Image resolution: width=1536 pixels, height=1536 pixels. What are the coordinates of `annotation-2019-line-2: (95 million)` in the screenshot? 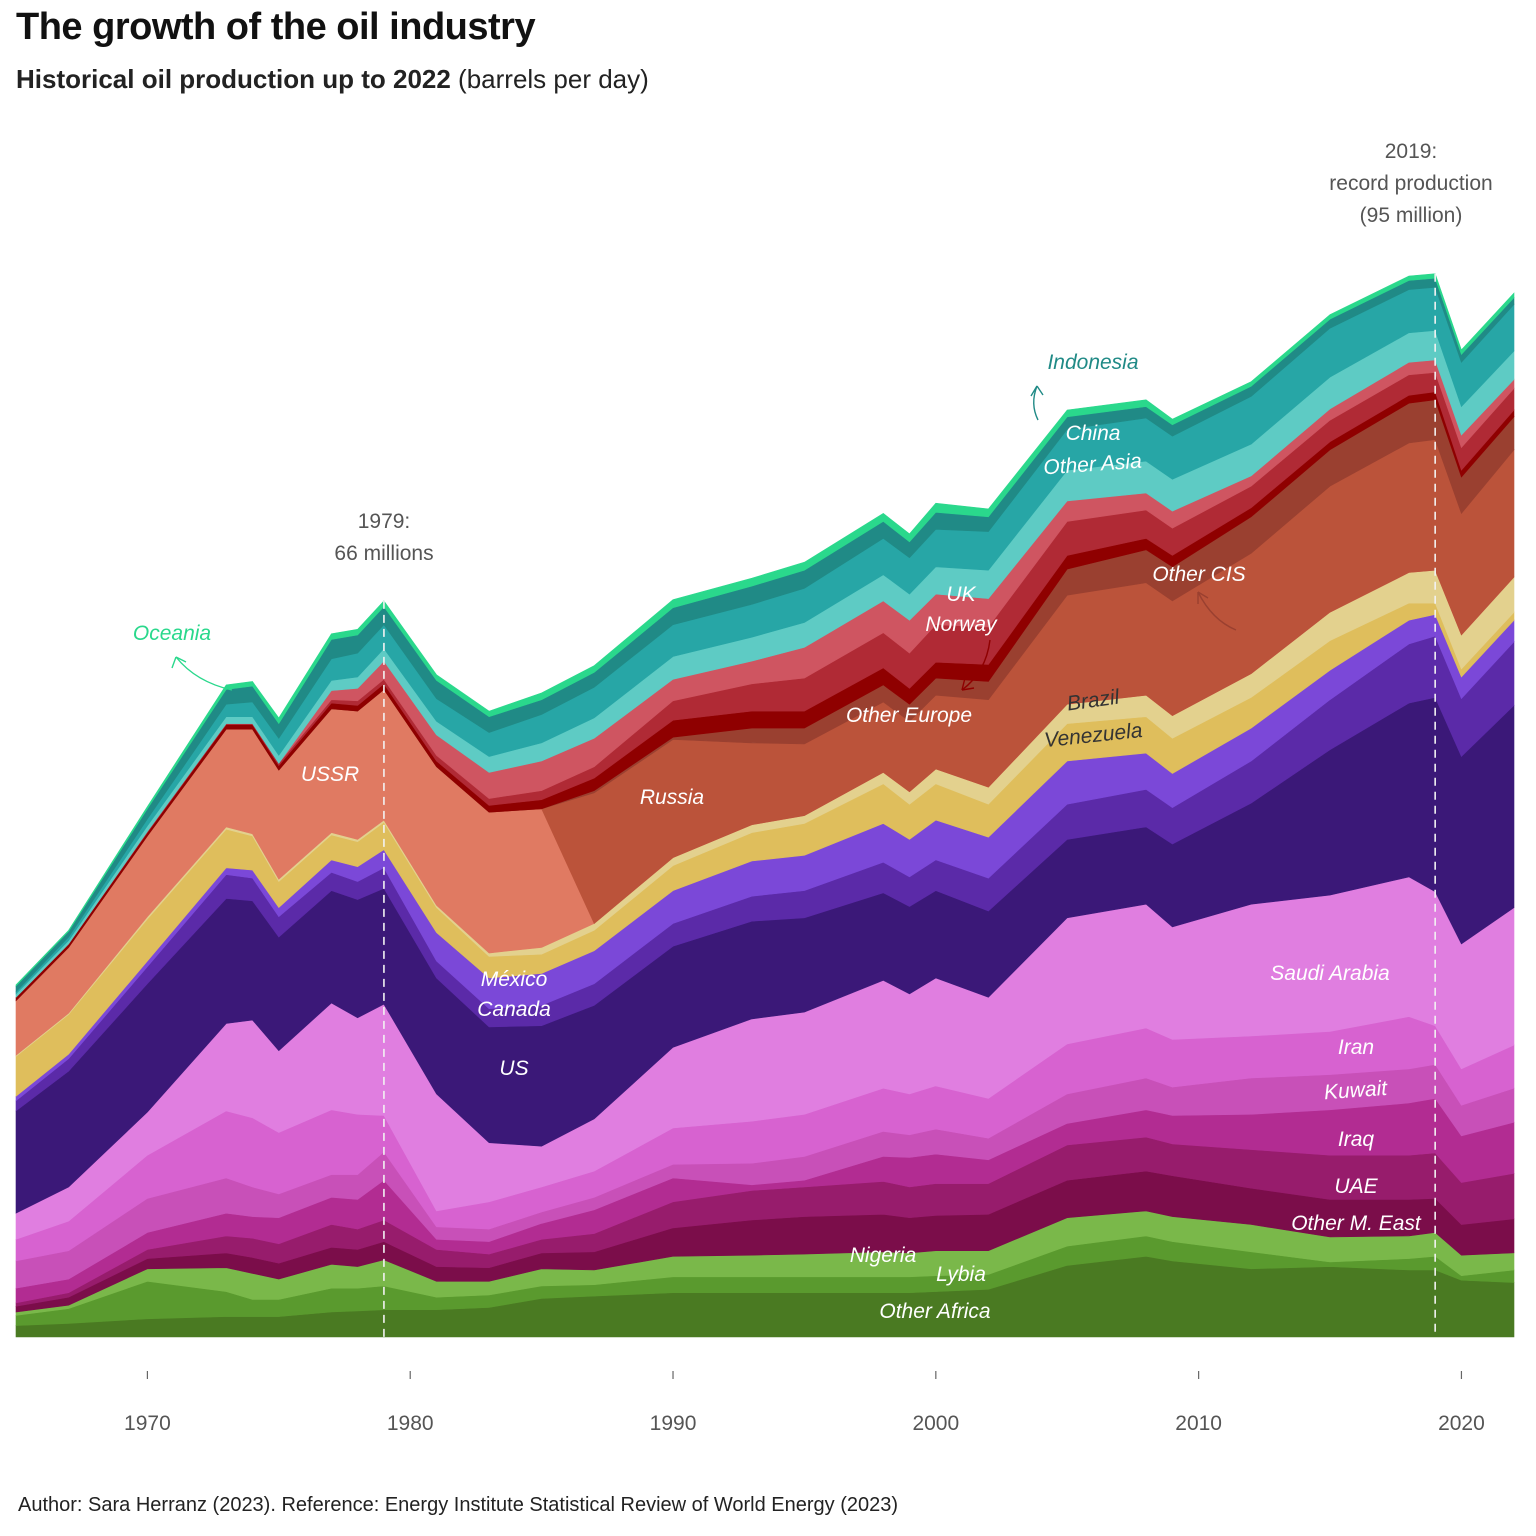 It's located at (1411, 215).